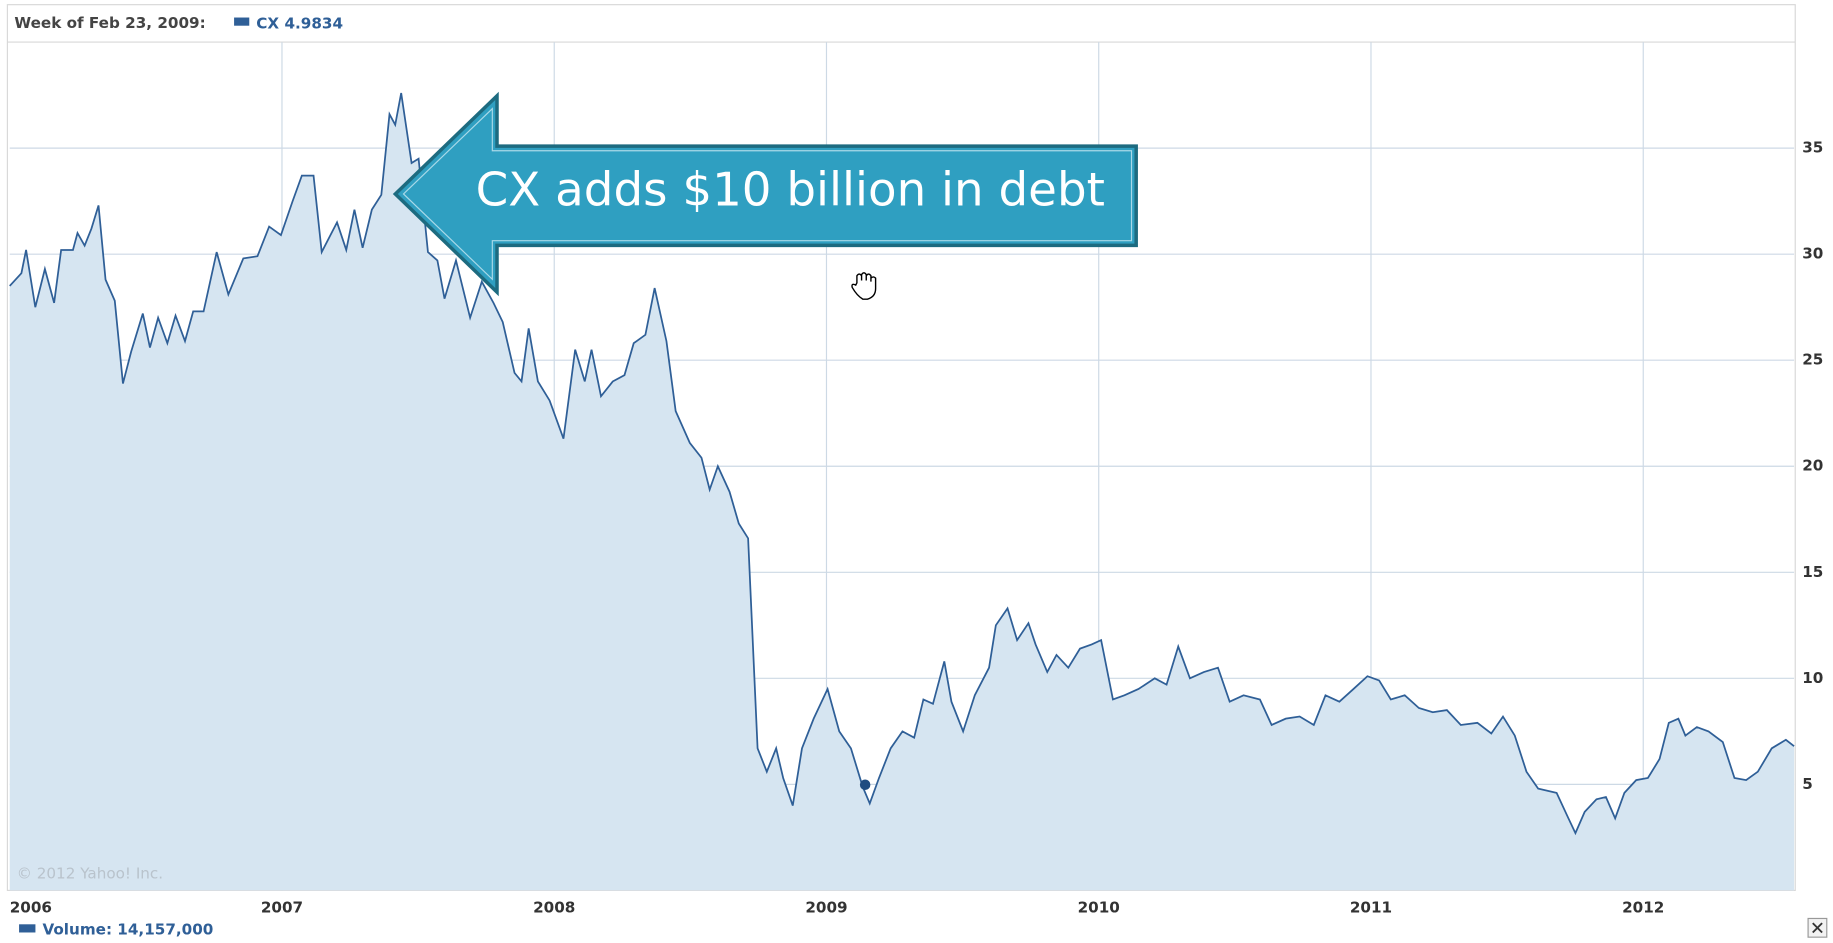 The image size is (1833, 943). Describe the element at coordinates (1812, 678) in the screenshot. I see `y-tick-label: 10` at that location.